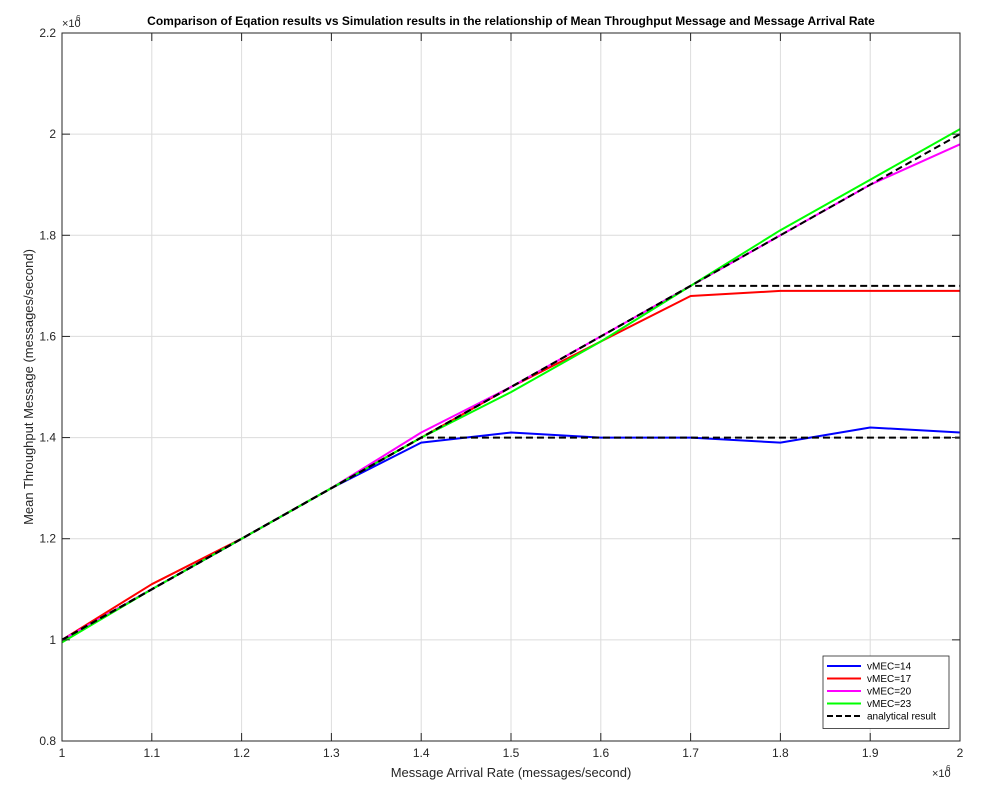 The height and width of the screenshot is (791, 985). Describe the element at coordinates (62, 753) in the screenshot. I see `x-tick-label: 1` at that location.